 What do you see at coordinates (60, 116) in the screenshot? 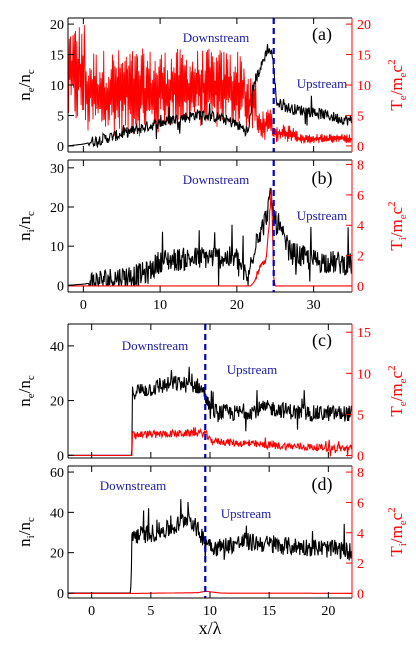
I see `y-tick-label-left: 5` at bounding box center [60, 116].